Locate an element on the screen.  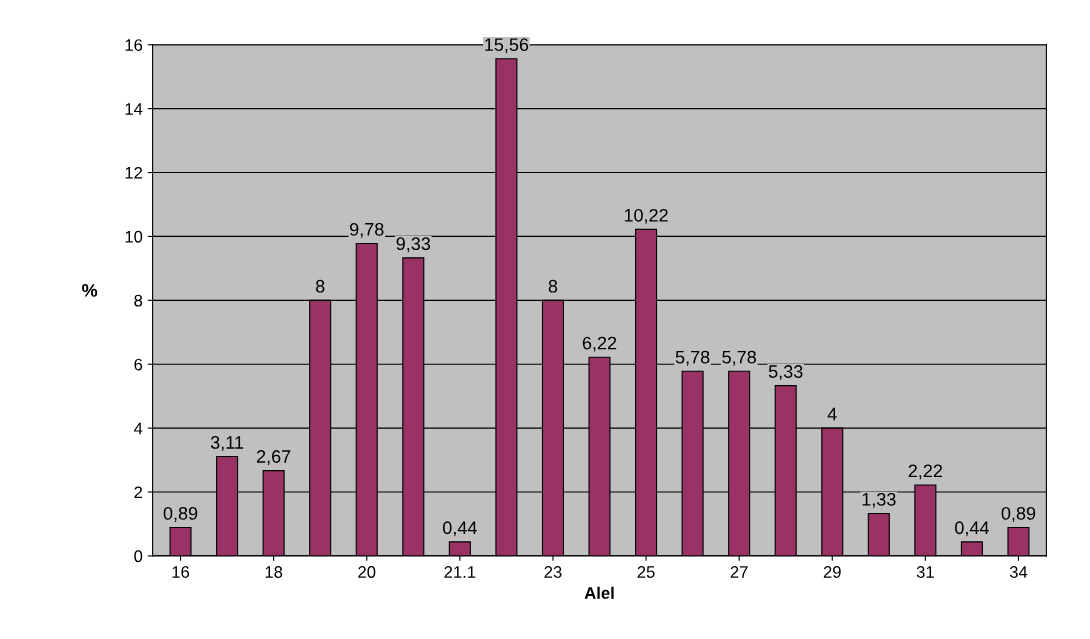
x-tick-label: 23 is located at coordinates (553, 572).